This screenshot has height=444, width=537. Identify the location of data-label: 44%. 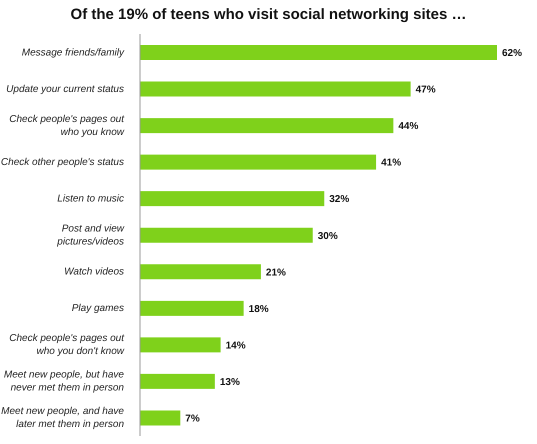
(408, 126).